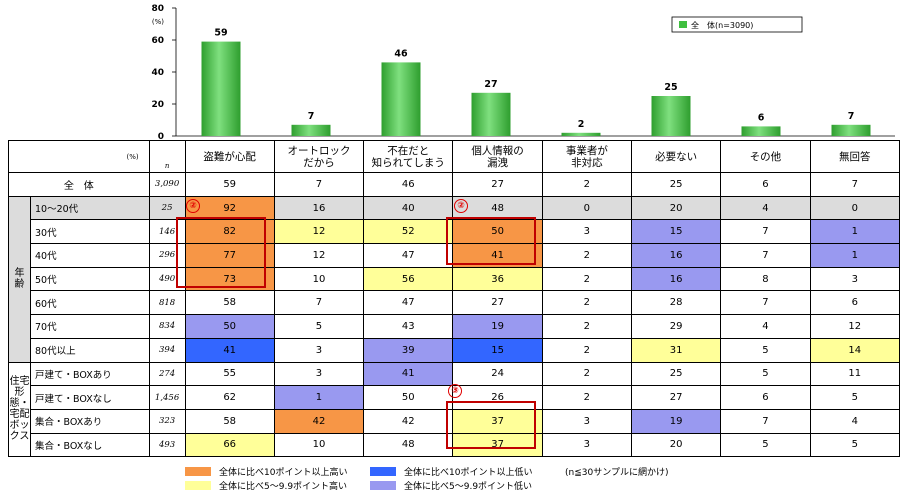  I want to click on total-label: 全 体, so click(79, 184).